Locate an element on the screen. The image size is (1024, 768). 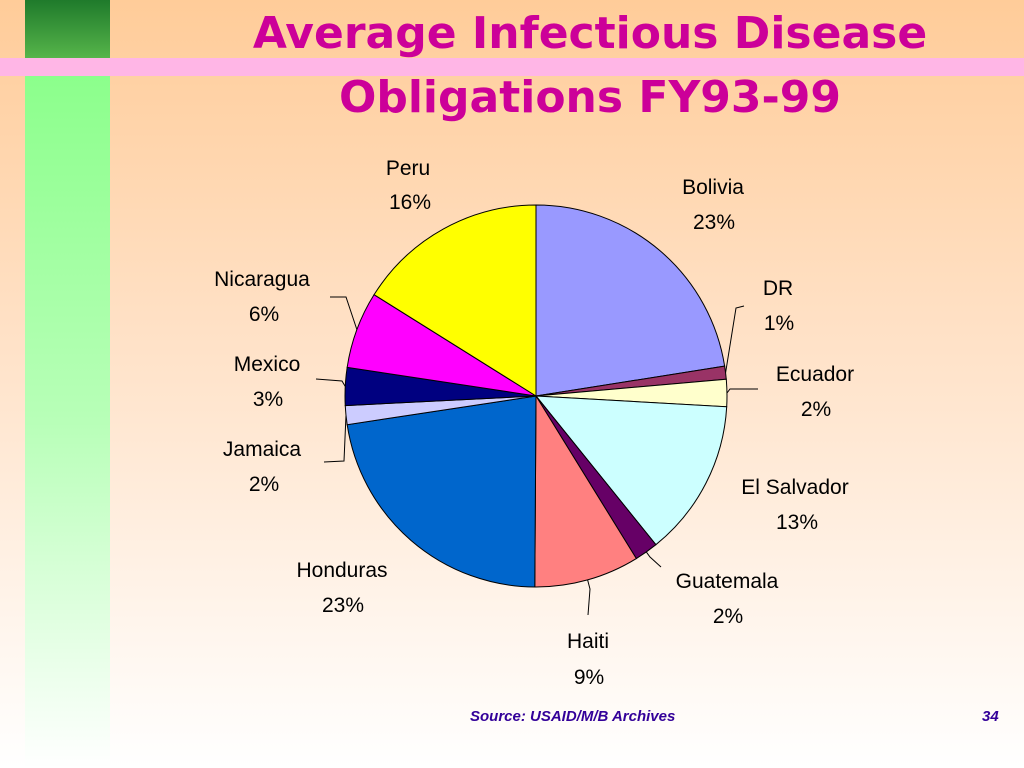
slice-label-nicaragua-pct: 6% is located at coordinates (264, 314).